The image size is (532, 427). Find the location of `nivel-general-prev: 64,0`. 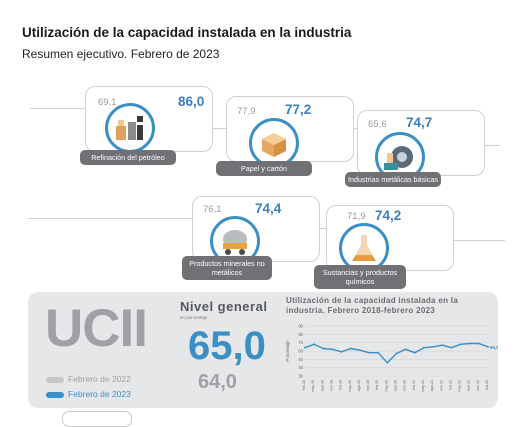

nivel-general-prev: 64,0 is located at coordinates (217, 382).